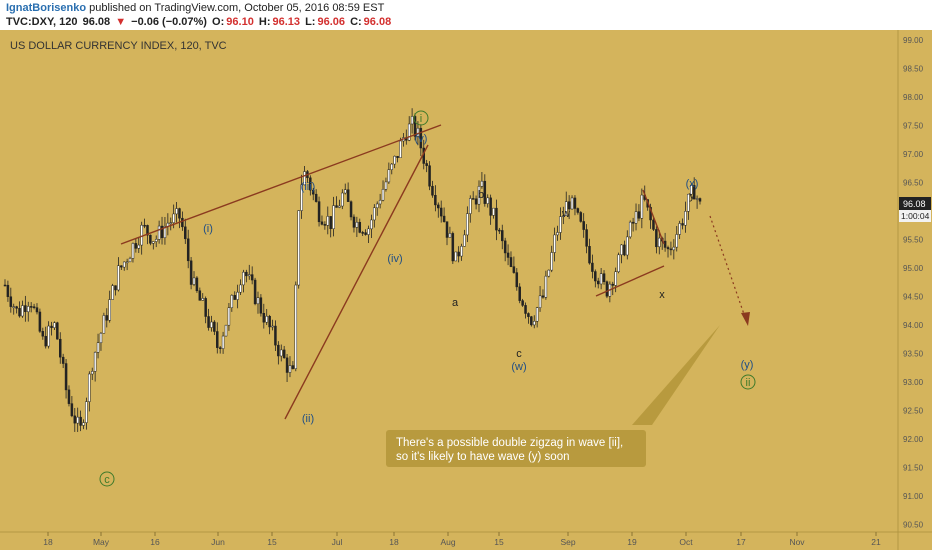 The height and width of the screenshot is (550, 932). I want to click on wave-label: (i), so click(208, 229).